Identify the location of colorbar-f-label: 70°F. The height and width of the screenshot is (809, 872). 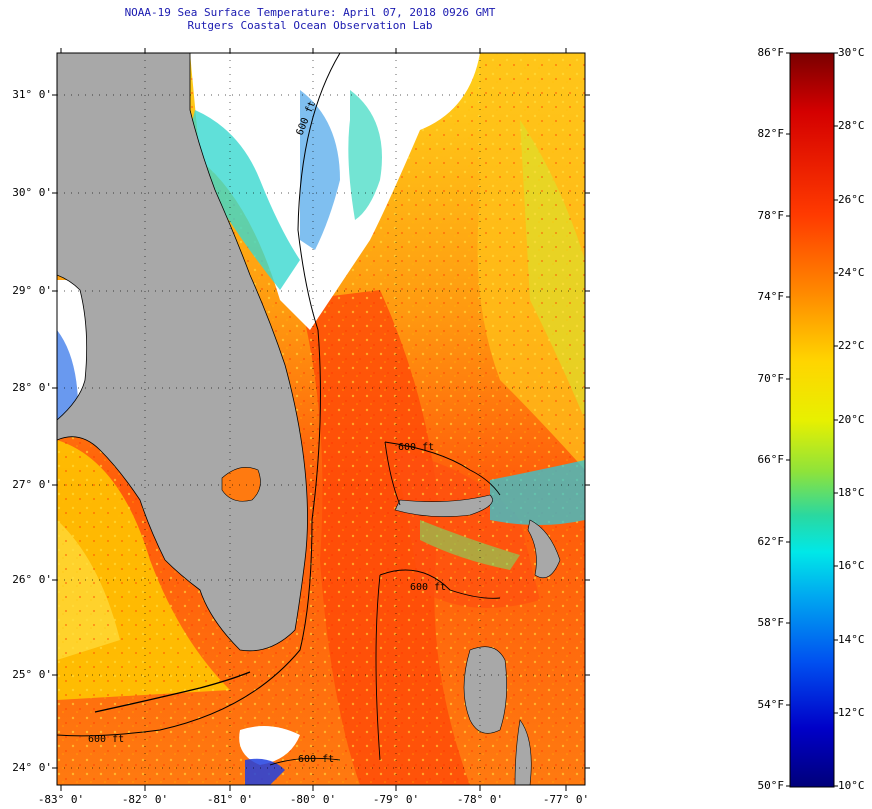
(771, 378).